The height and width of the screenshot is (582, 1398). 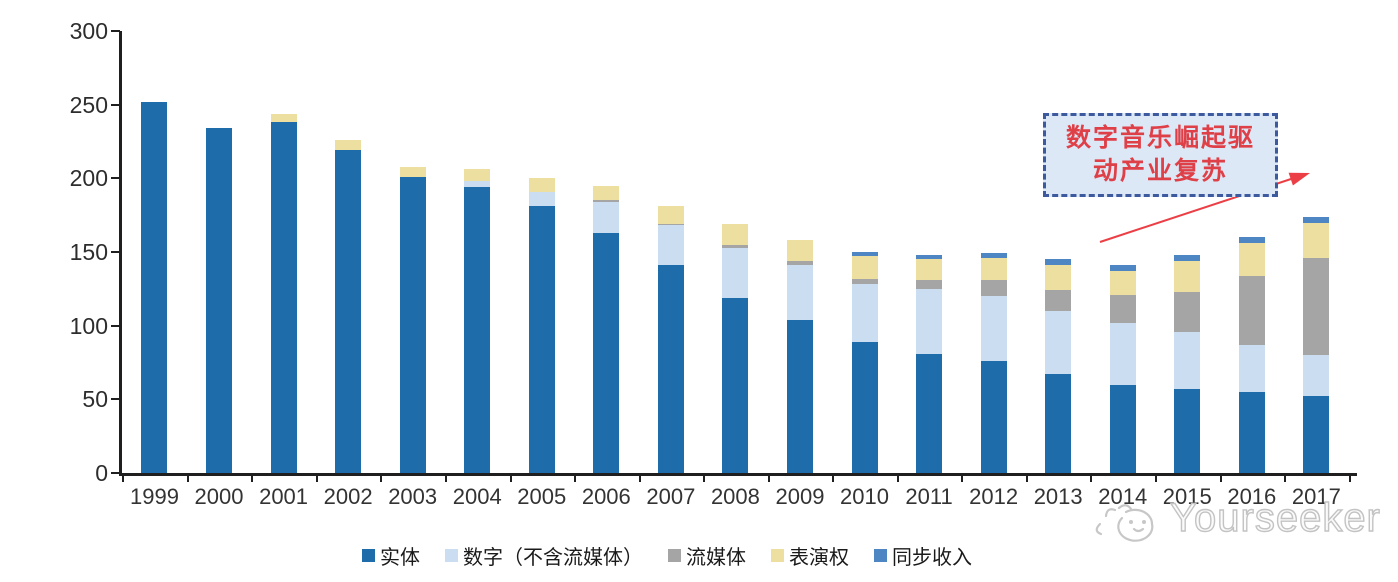 I want to click on chart-legend: 实体 数字（不含流媒体） 流媒体 表演权 同步收入, so click(x=667, y=555).